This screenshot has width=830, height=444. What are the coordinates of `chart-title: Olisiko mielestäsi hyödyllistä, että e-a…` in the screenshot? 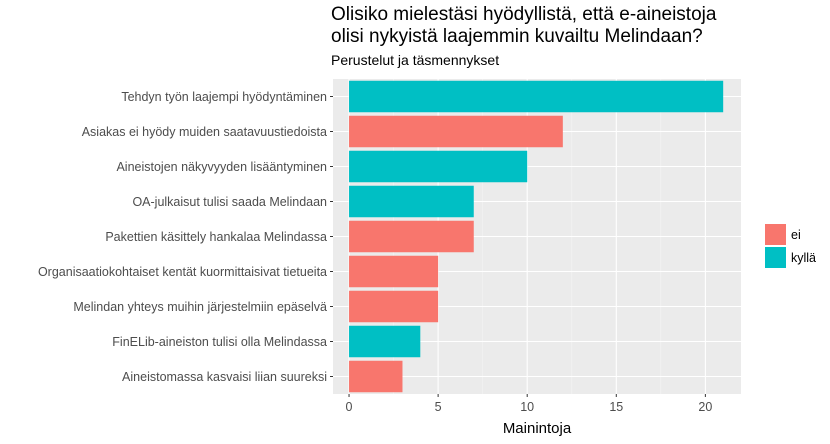 It's located at (523, 26).